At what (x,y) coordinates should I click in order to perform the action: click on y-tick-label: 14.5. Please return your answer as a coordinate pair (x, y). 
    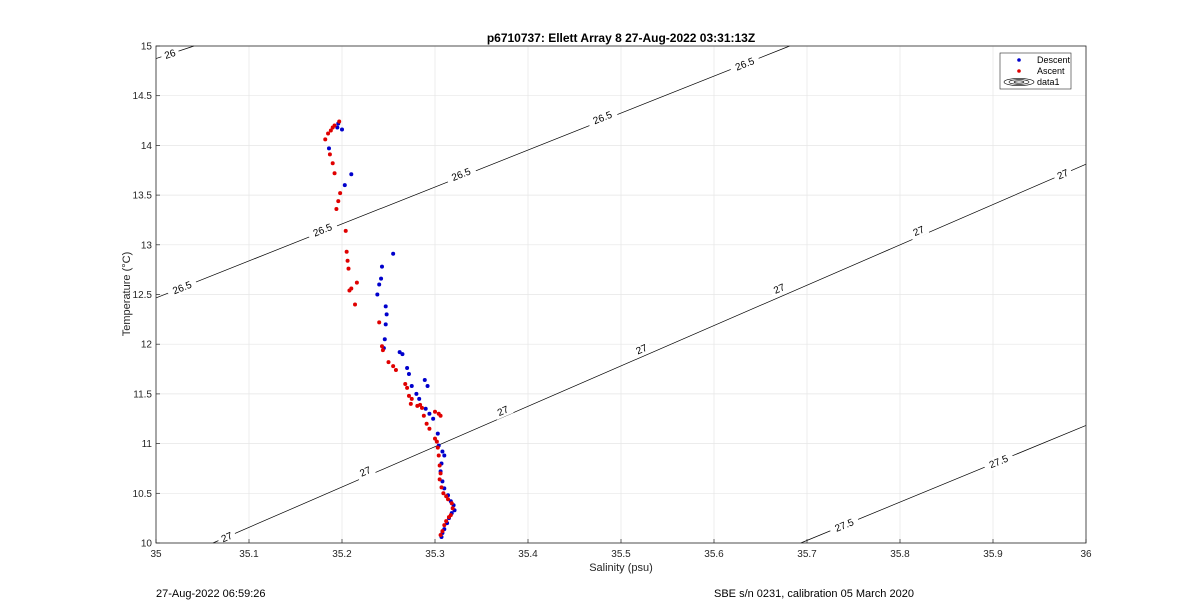
    Looking at the image, I should click on (143, 96).